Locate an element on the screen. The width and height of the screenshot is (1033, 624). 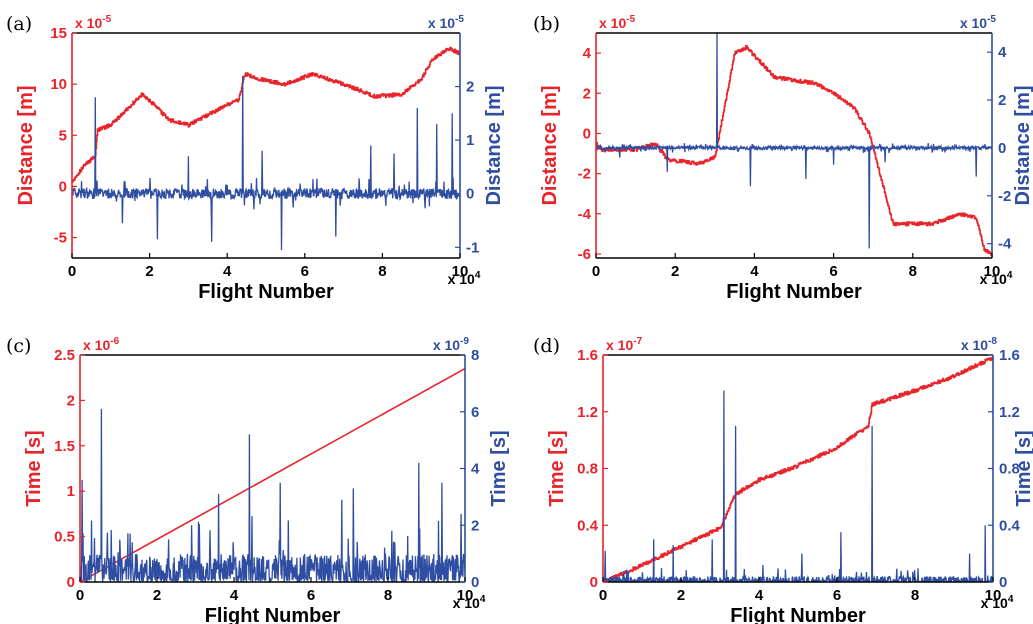
right-tick-label: -1 is located at coordinates (472, 247).